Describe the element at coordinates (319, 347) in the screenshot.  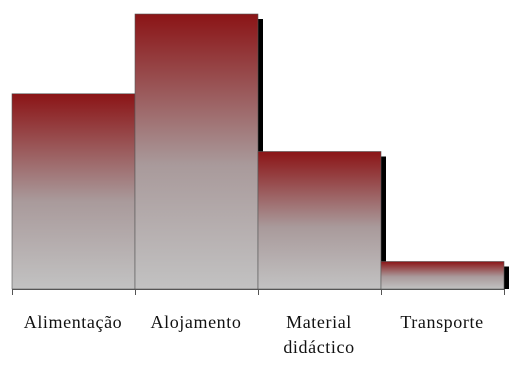
I see `x-tick-label-2-line-1: didáctico` at that location.